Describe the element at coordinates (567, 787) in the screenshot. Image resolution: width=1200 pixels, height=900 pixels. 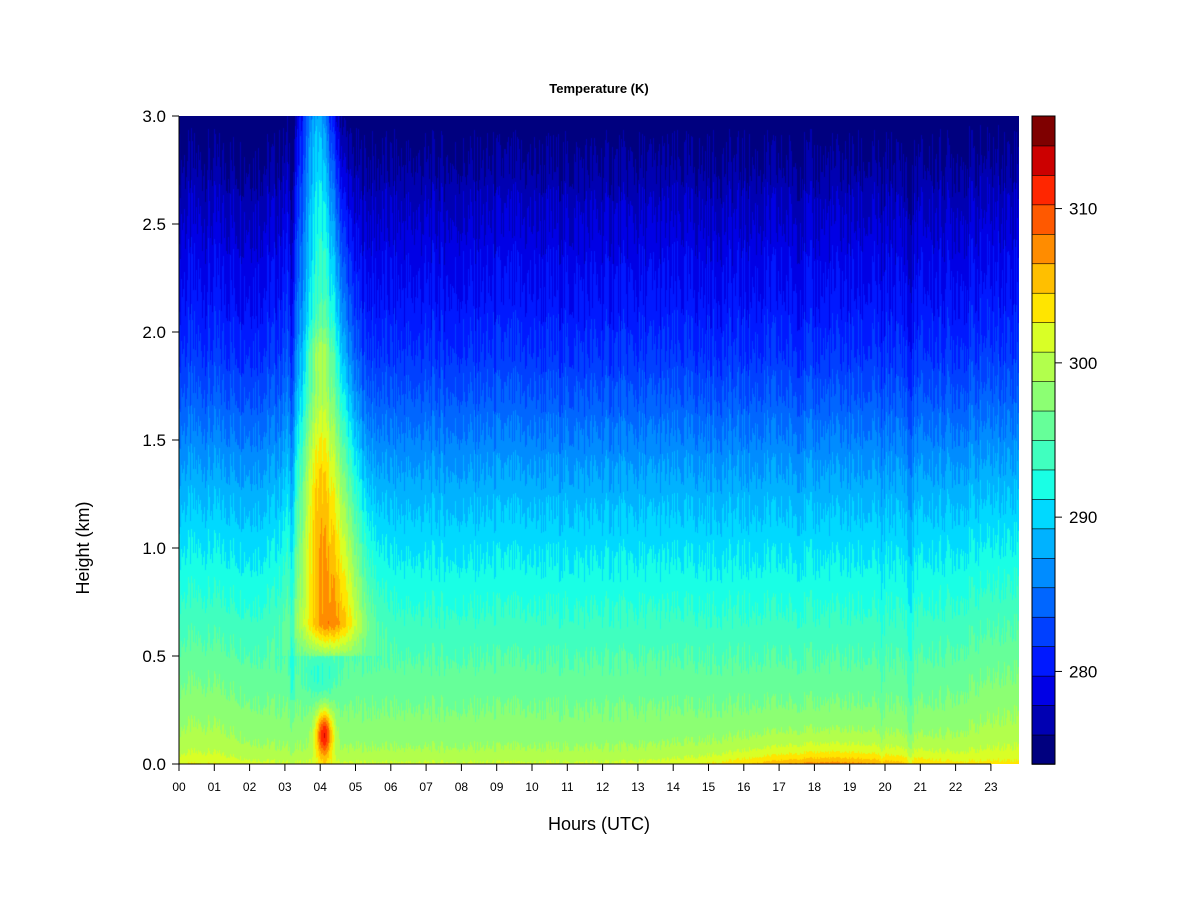
I see `x-tick-label: 11` at that location.